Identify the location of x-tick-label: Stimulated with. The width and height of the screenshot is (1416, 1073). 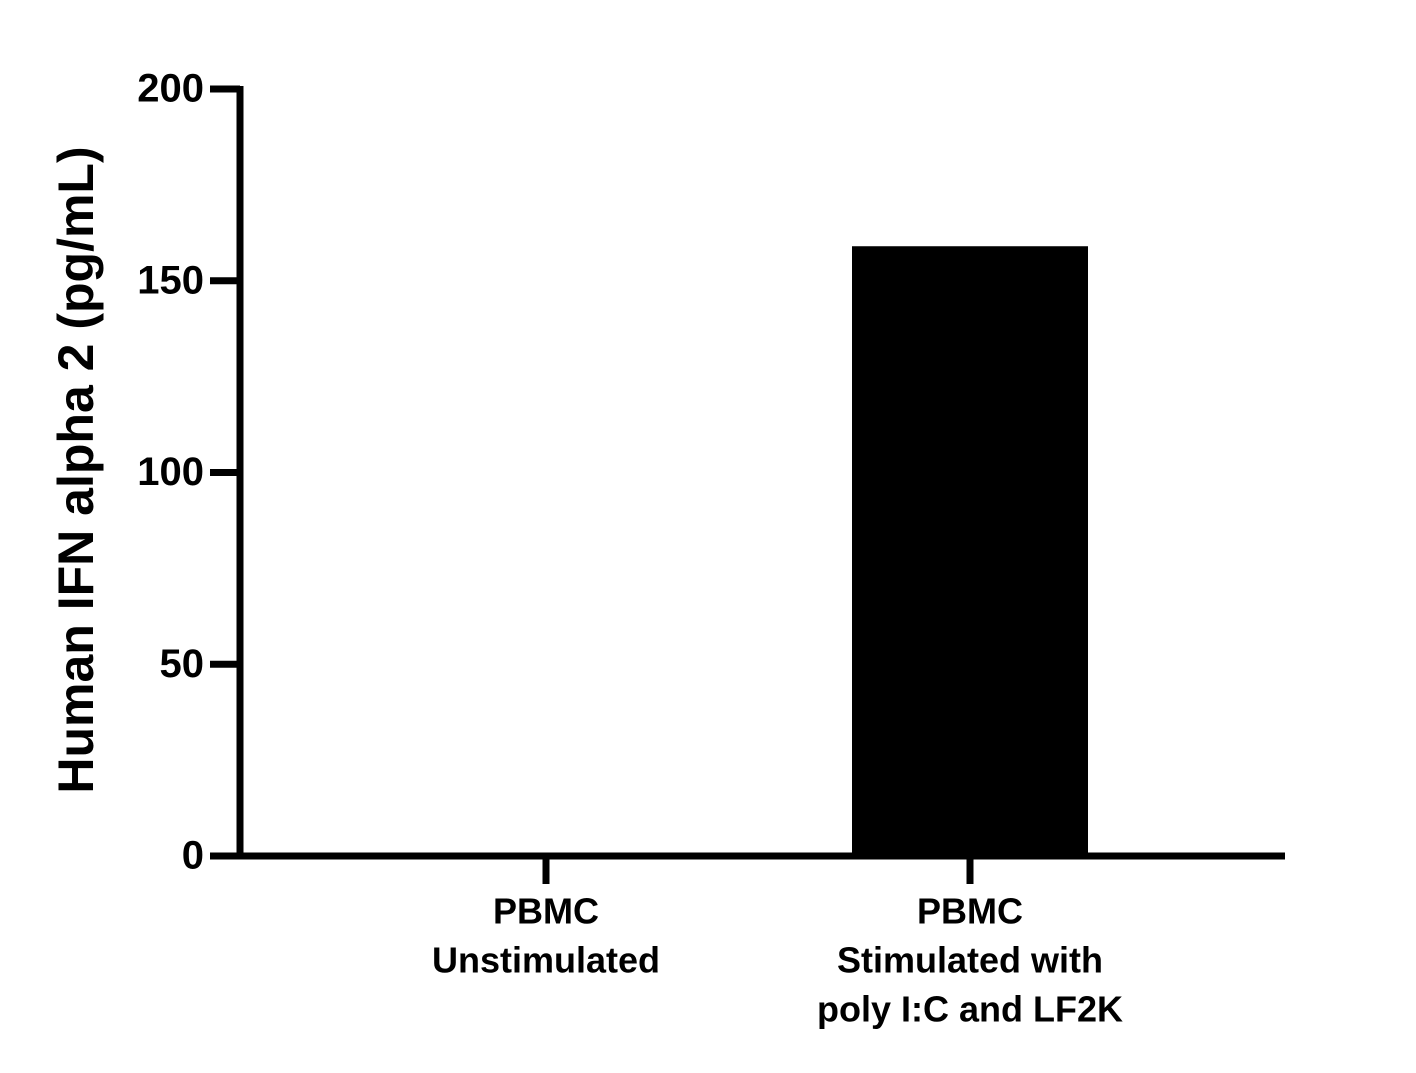
(970, 960).